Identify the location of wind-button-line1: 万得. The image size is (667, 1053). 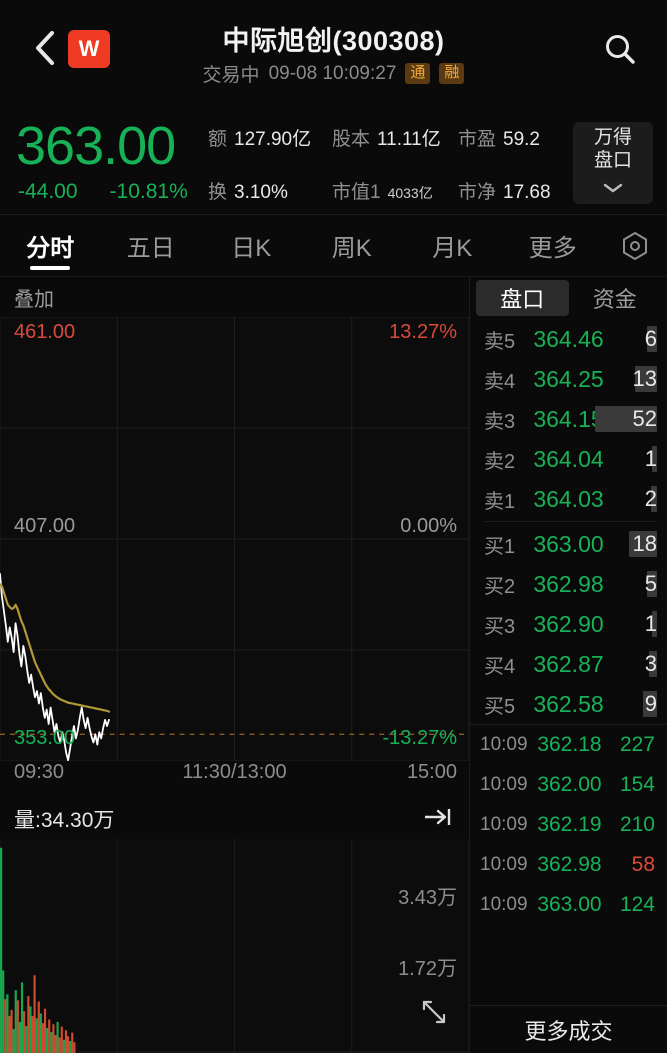
(612, 137).